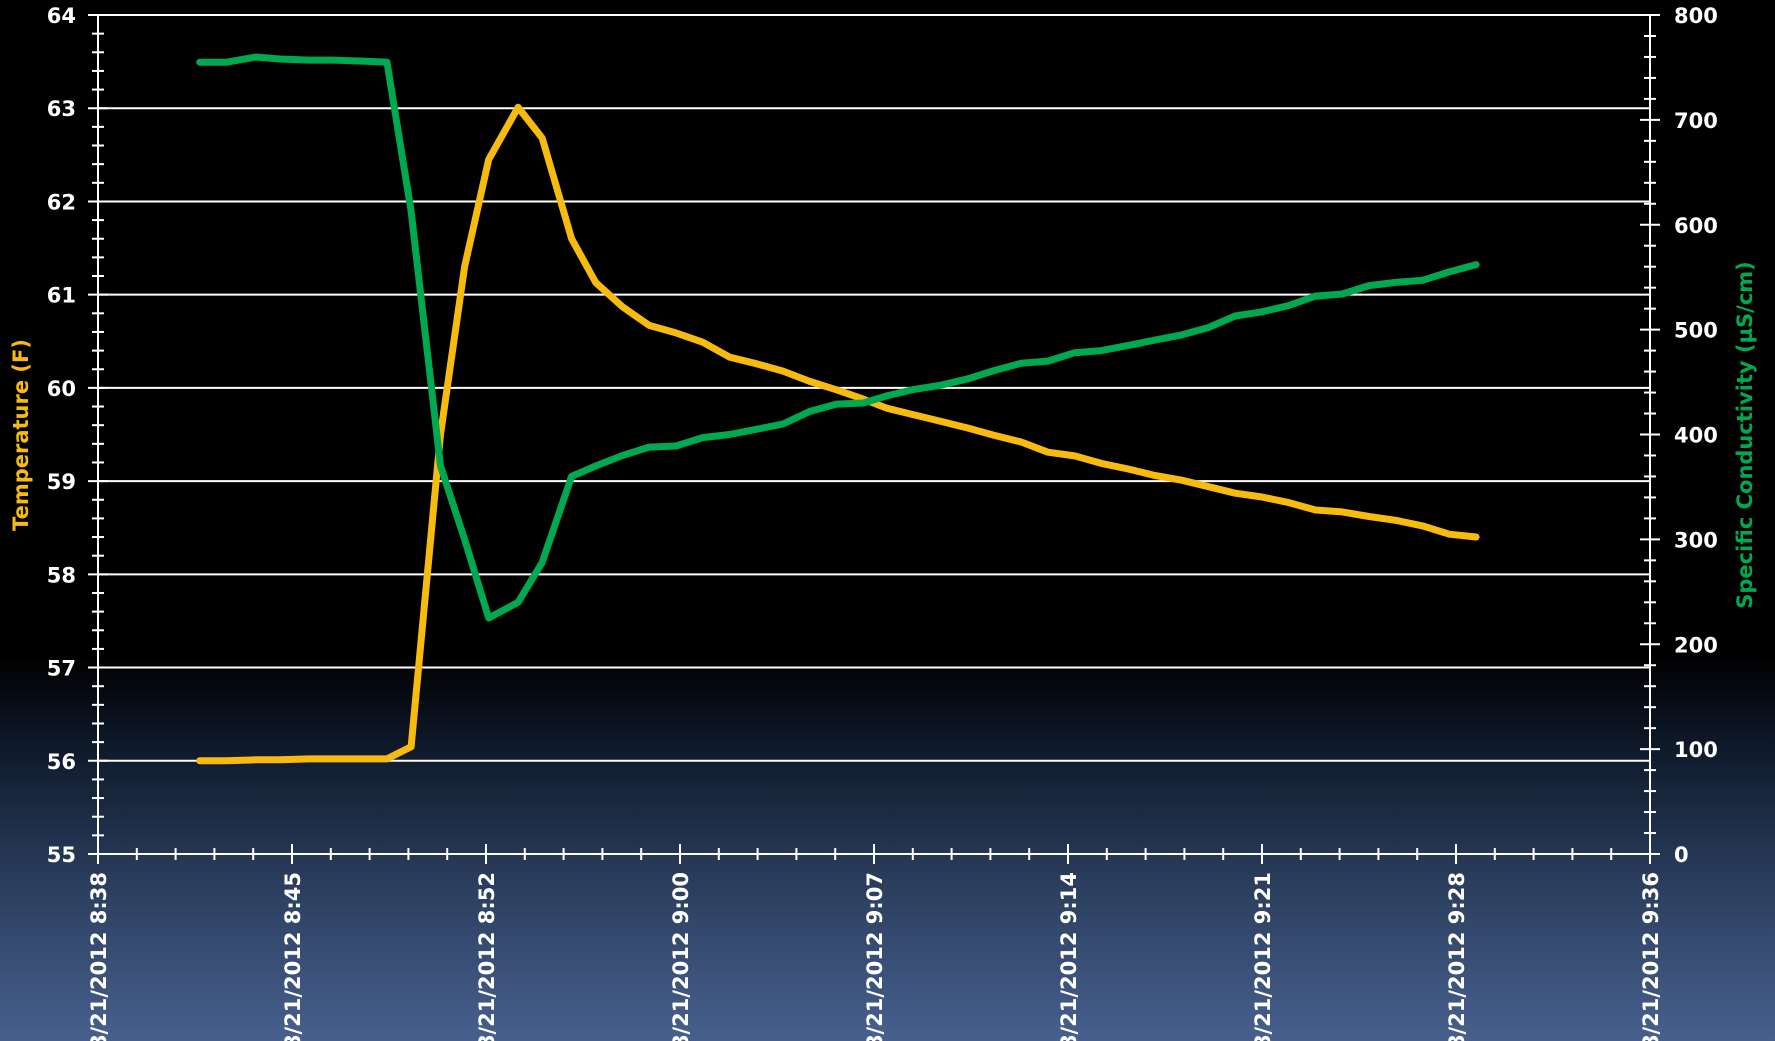 Image resolution: width=1775 pixels, height=1041 pixels. What do you see at coordinates (61, 389) in the screenshot?
I see `left-tick-label: 60` at bounding box center [61, 389].